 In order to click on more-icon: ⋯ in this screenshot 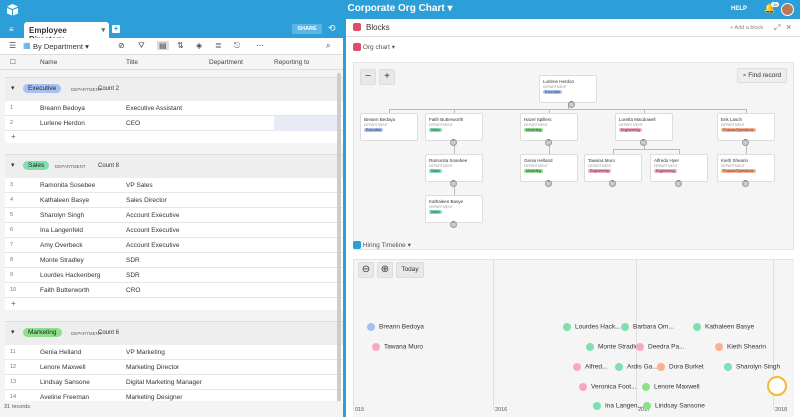, I will do `click(260, 45)`.